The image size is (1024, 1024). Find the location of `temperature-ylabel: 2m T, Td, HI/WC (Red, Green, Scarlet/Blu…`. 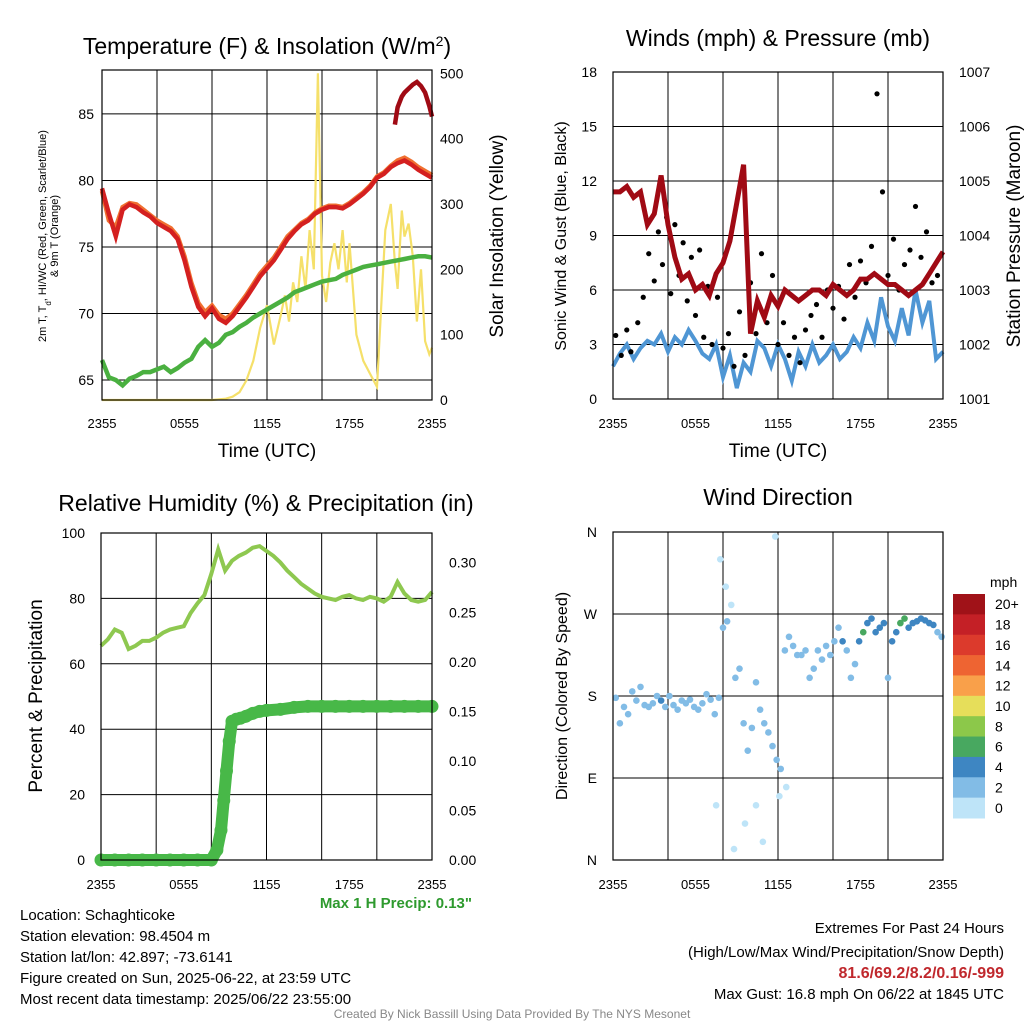

temperature-ylabel: 2m T, Td, HI/WC (Red, Green, Scarlet/Blu… is located at coordinates (45, 236).